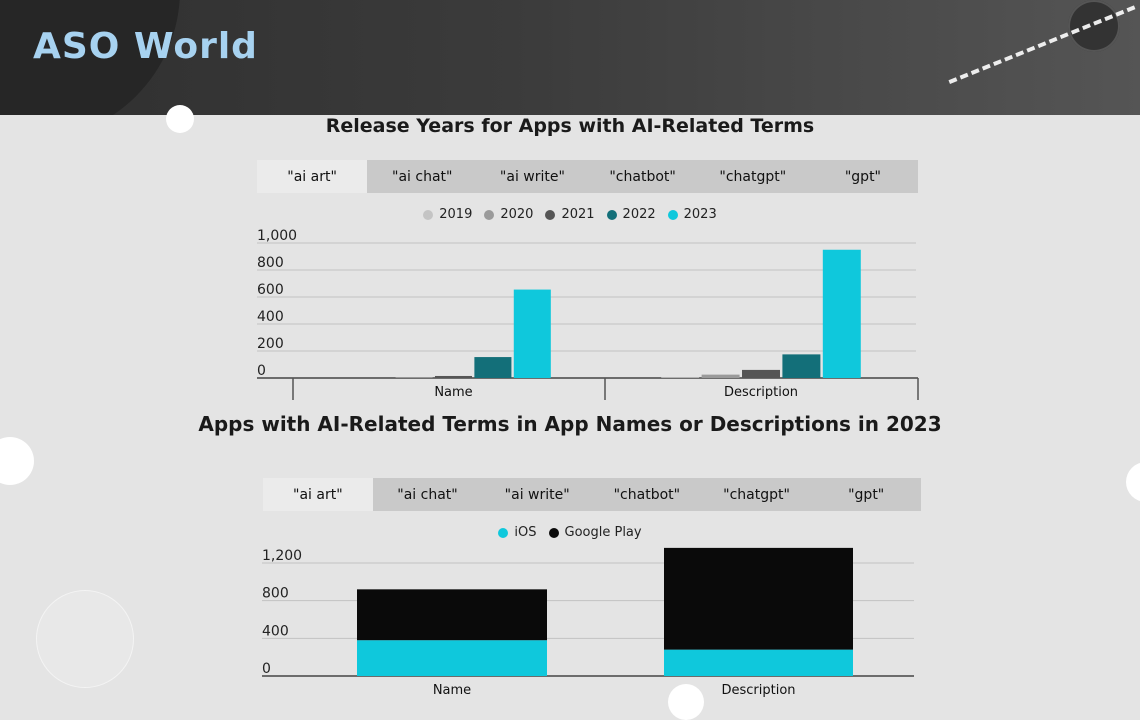 The width and height of the screenshot is (1140, 720). I want to click on chart-legend: 2019 2020 2021 2022 2023, so click(570, 214).